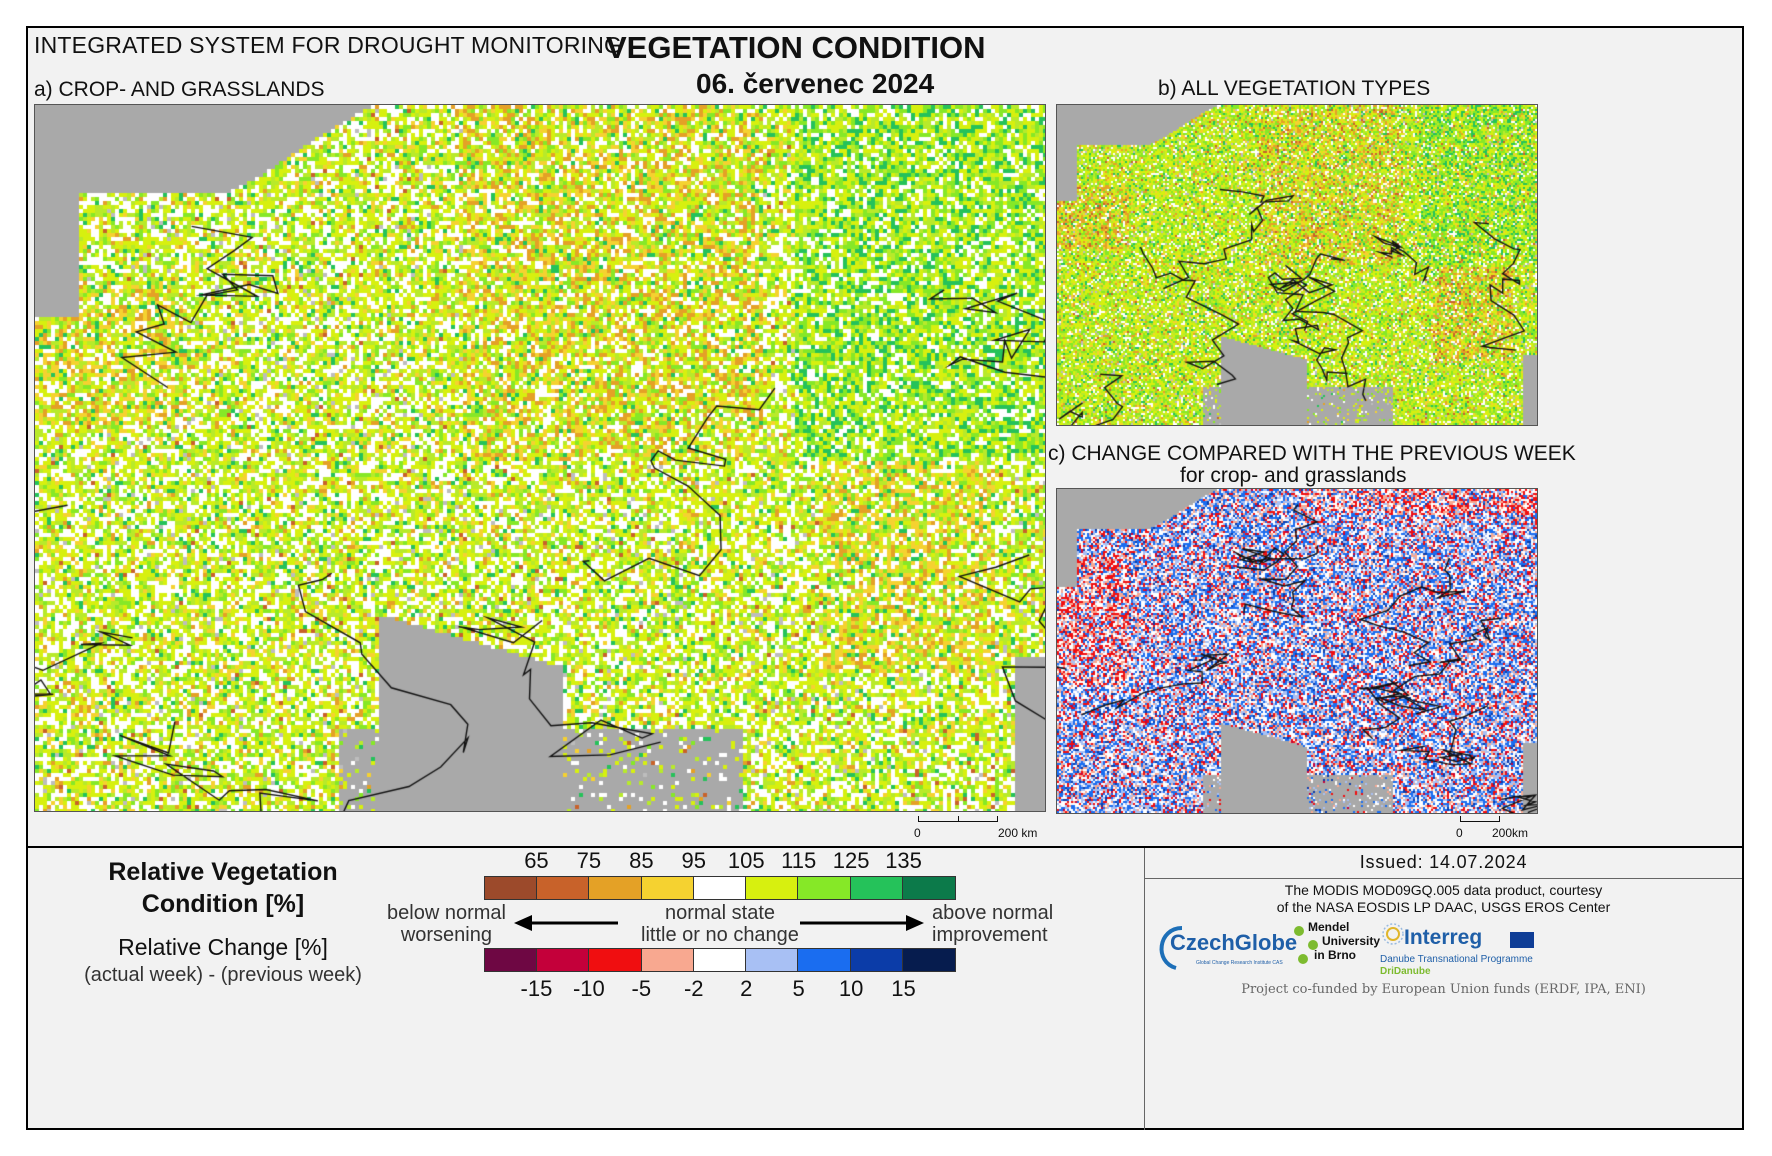 This screenshot has height=1156, width=1772. What do you see at coordinates (536, 988) in the screenshot?
I see `rc-tick-label: -15` at bounding box center [536, 988].